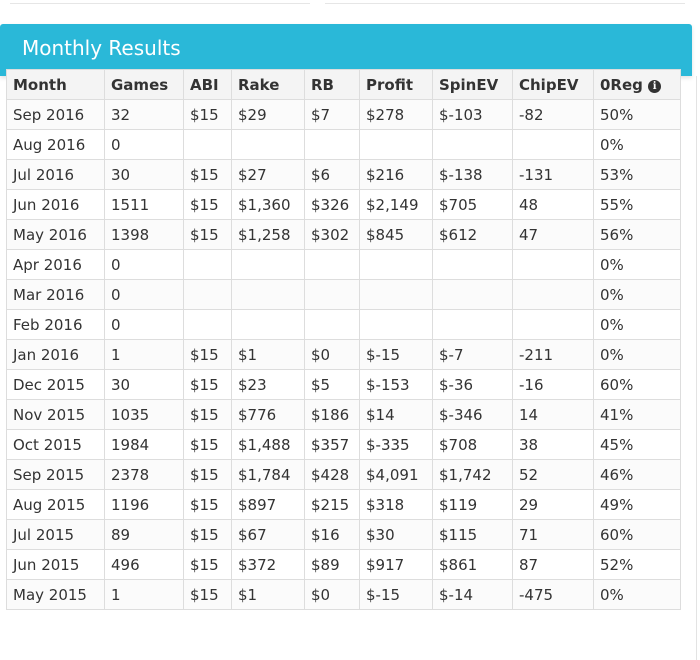  What do you see at coordinates (332, 594) in the screenshot?
I see `cell-rb: $0` at bounding box center [332, 594].